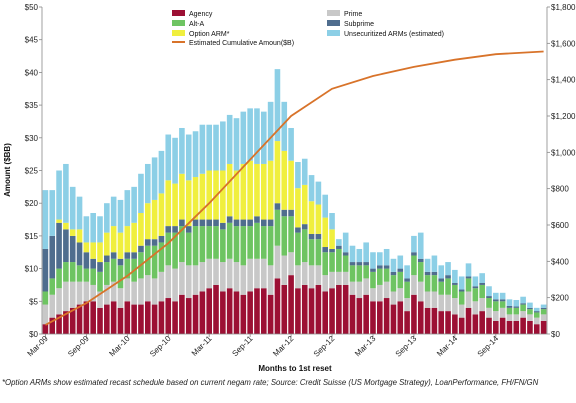 This screenshot has width=576, height=403. Describe the element at coordinates (78, 346) in the screenshot. I see `x-tick-label: Sep-09` at that location.